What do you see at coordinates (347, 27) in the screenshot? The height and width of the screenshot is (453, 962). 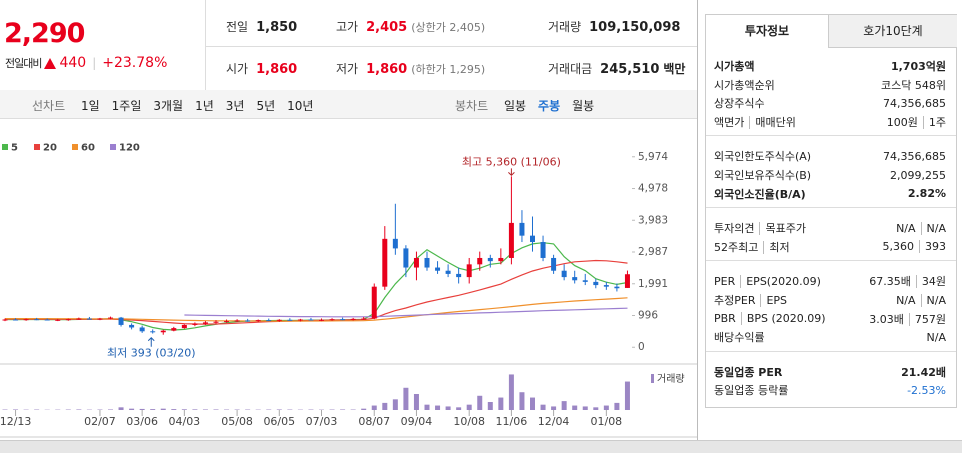 I see `summary-label: 고가` at bounding box center [347, 27].